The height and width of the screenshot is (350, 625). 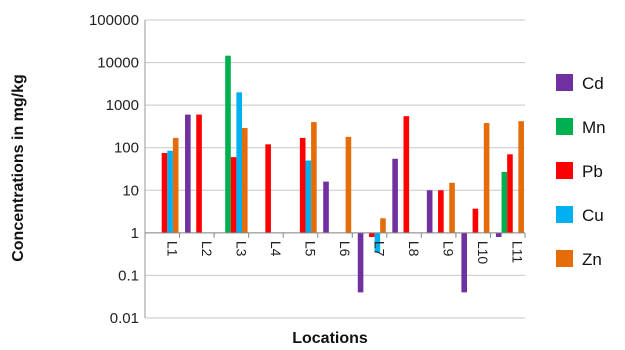 What do you see at coordinates (592, 171) in the screenshot?
I see `legend-label: Pb` at bounding box center [592, 171].